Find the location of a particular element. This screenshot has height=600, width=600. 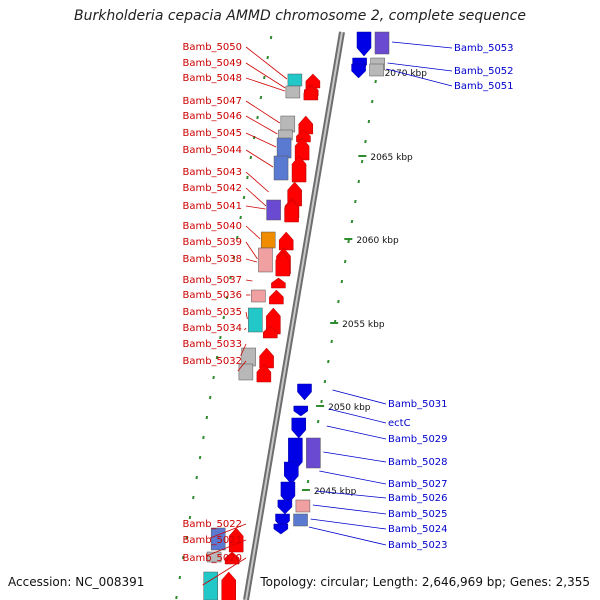

gene-label-forward: Bamb_5039 is located at coordinates (212, 242).